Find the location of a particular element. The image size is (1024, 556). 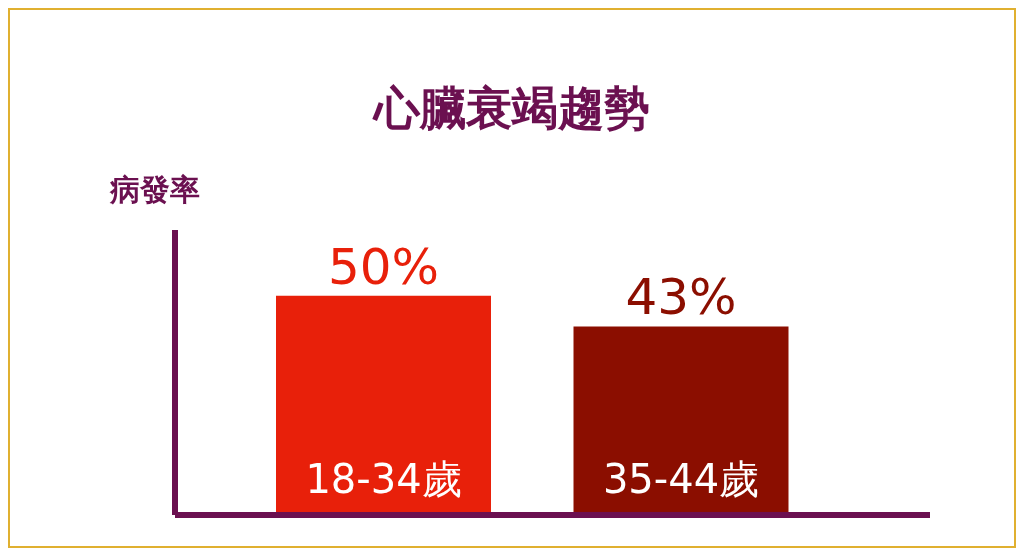

chart-title: 心臟衰竭趨勢 is located at coordinates (511, 108).